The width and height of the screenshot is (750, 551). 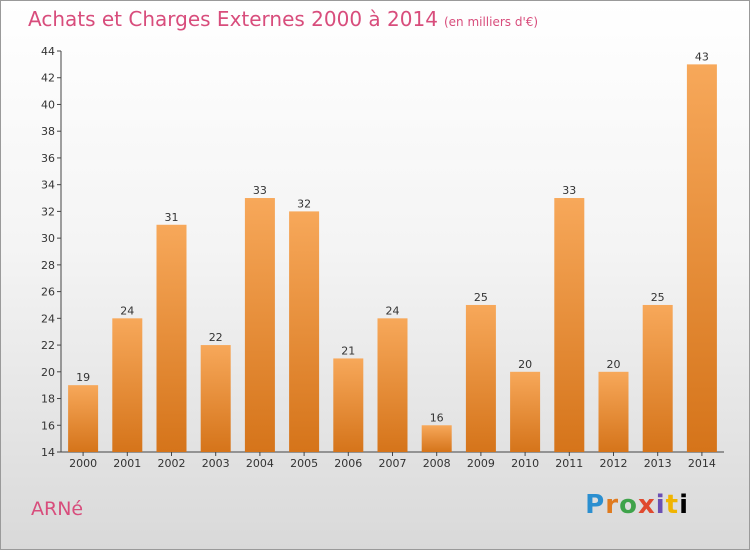 What do you see at coordinates (48, 158) in the screenshot?
I see `y-tick-label: 36` at bounding box center [48, 158].